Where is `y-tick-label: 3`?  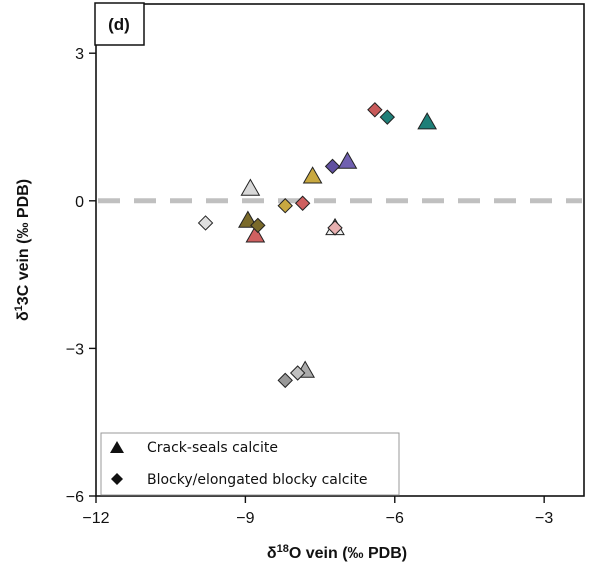
y-tick-label: 3 is located at coordinates (79, 54).